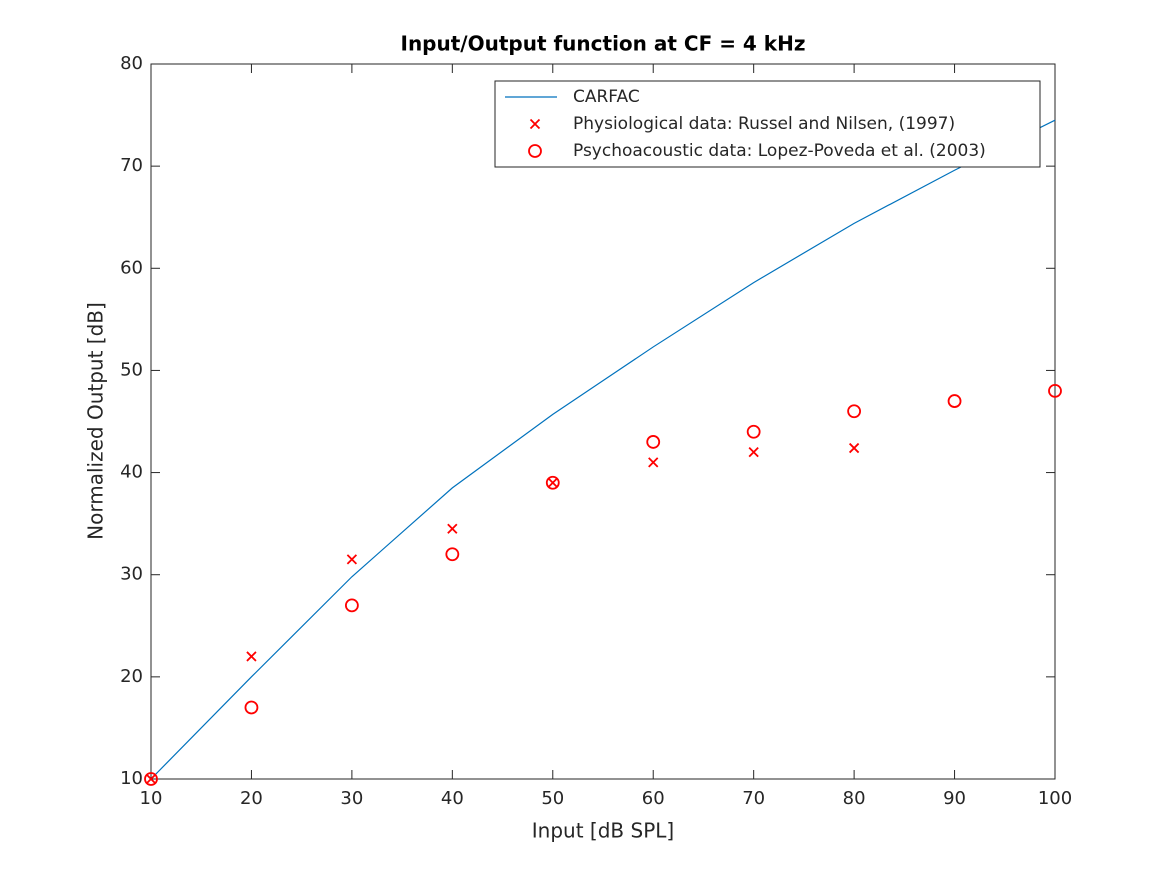 This screenshot has height=875, width=1167. I want to click on y-tick-label: 40, so click(131, 472).